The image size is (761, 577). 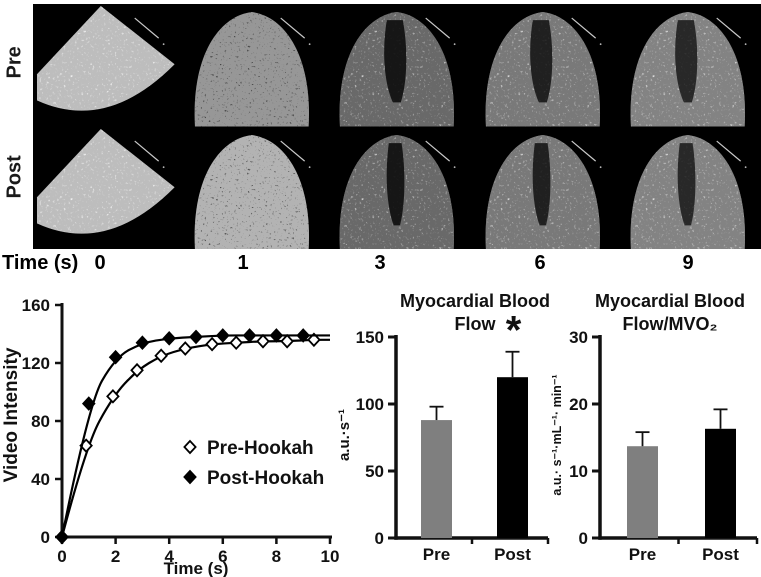 What do you see at coordinates (36, 363) in the screenshot?
I see `y-tick-120: 120` at bounding box center [36, 363].